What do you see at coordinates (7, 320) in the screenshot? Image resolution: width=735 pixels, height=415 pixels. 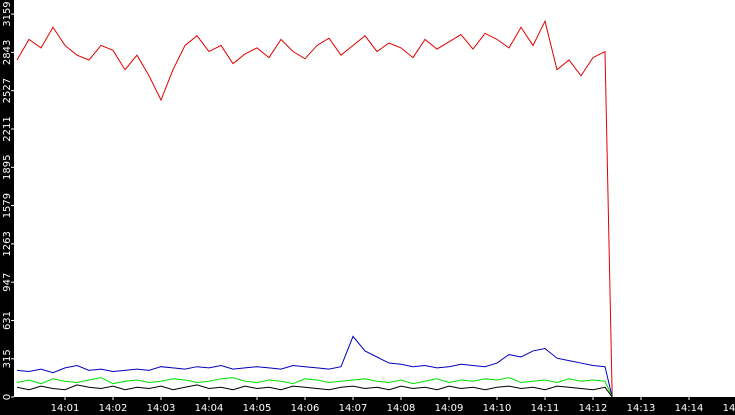 I see `y-tick-label: 631` at bounding box center [7, 320].